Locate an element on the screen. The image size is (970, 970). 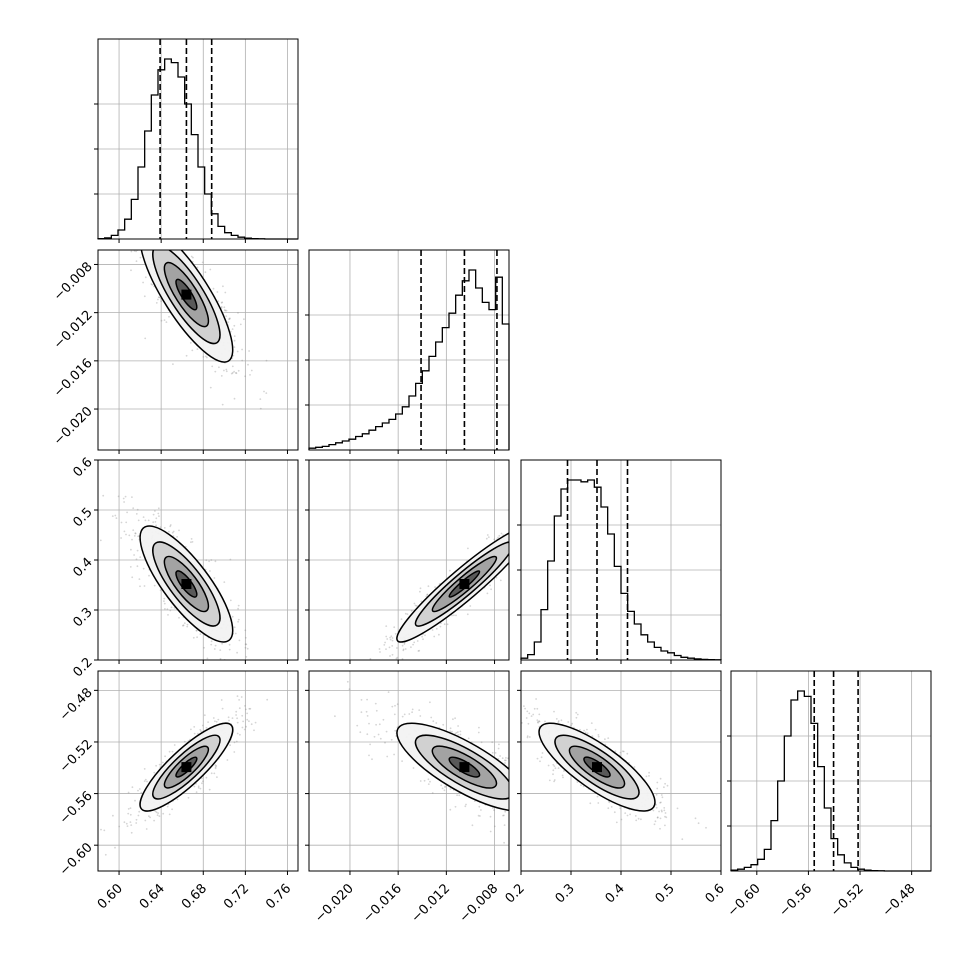
x-tick-label: 0.4 is located at coordinates (615, 893).